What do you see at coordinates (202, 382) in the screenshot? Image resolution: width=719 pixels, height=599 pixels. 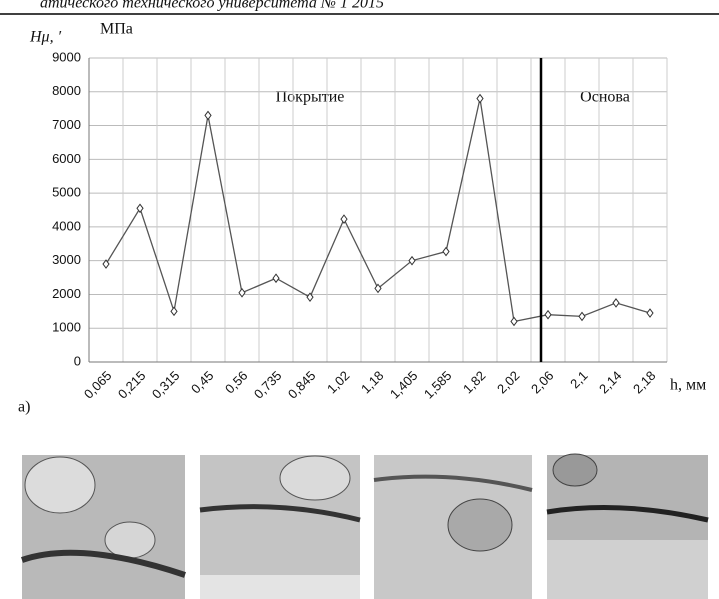 I see `x-tick-label: 0,45` at bounding box center [202, 382].